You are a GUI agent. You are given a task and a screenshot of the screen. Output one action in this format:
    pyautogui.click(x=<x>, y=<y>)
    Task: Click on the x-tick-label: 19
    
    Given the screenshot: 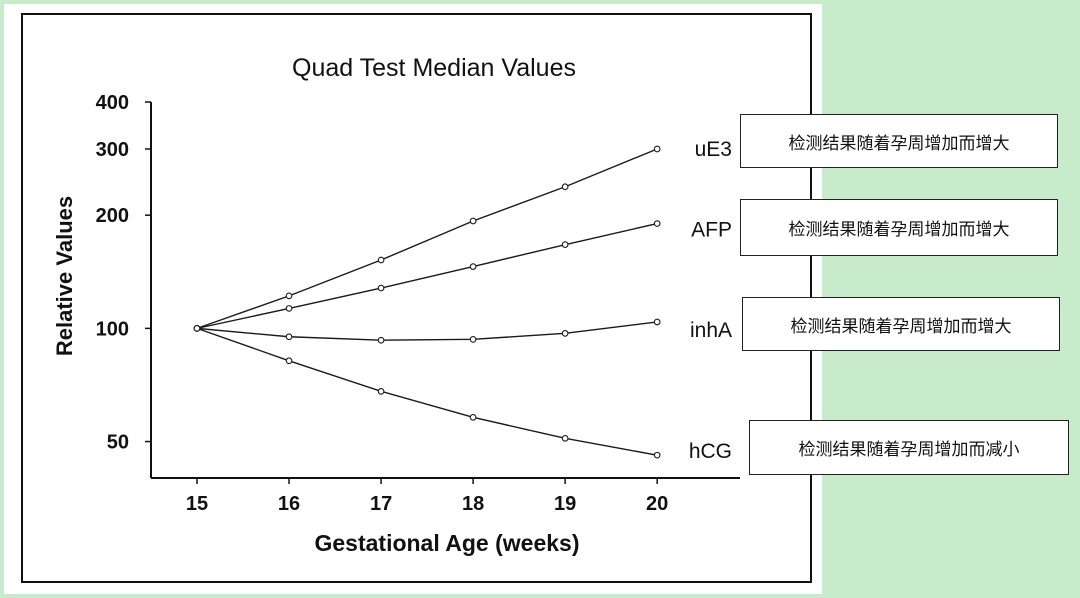 What is the action you would take?
    pyautogui.click(x=565, y=504)
    